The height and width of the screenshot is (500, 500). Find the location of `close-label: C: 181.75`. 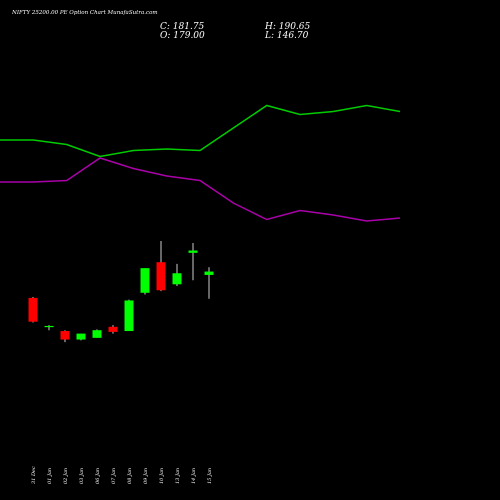

close-label: C: 181.75 is located at coordinates (182, 27).